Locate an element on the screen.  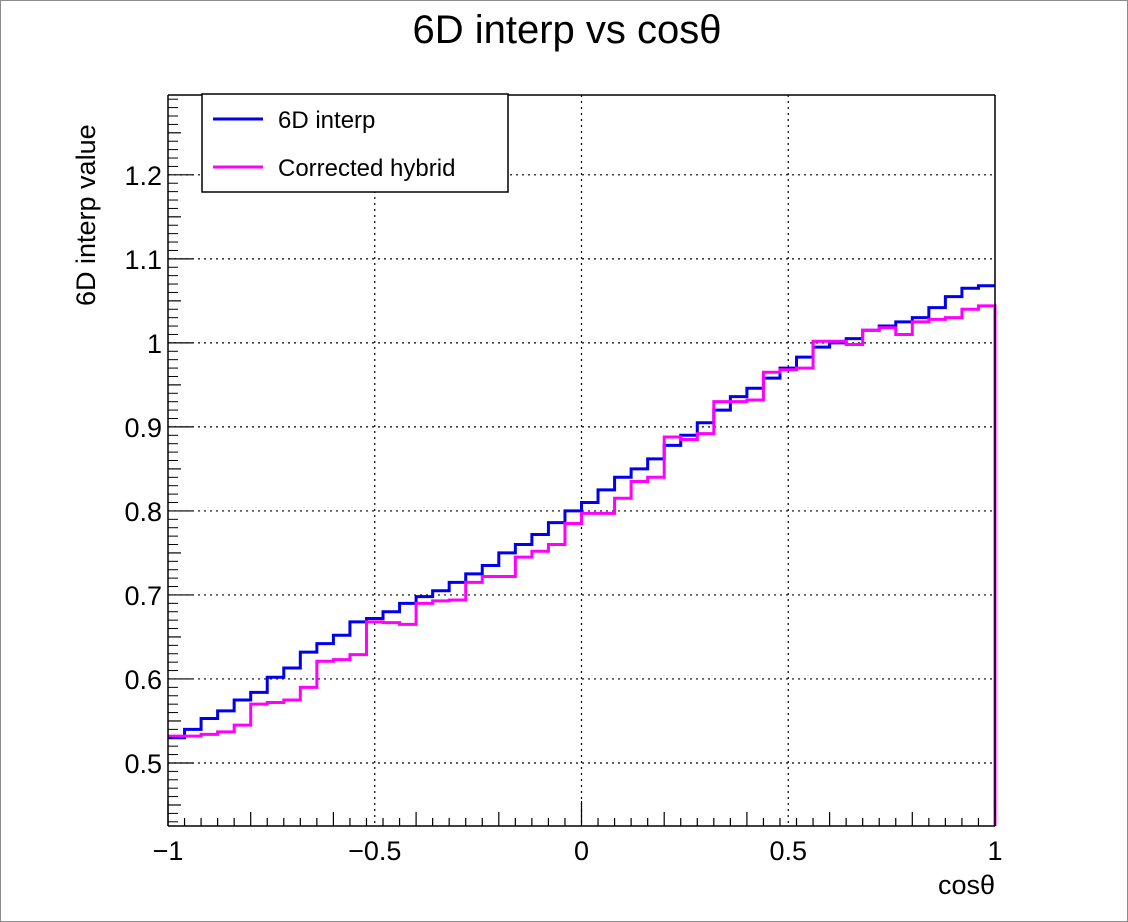
x-tick-label: 0.5 is located at coordinates (788, 851).